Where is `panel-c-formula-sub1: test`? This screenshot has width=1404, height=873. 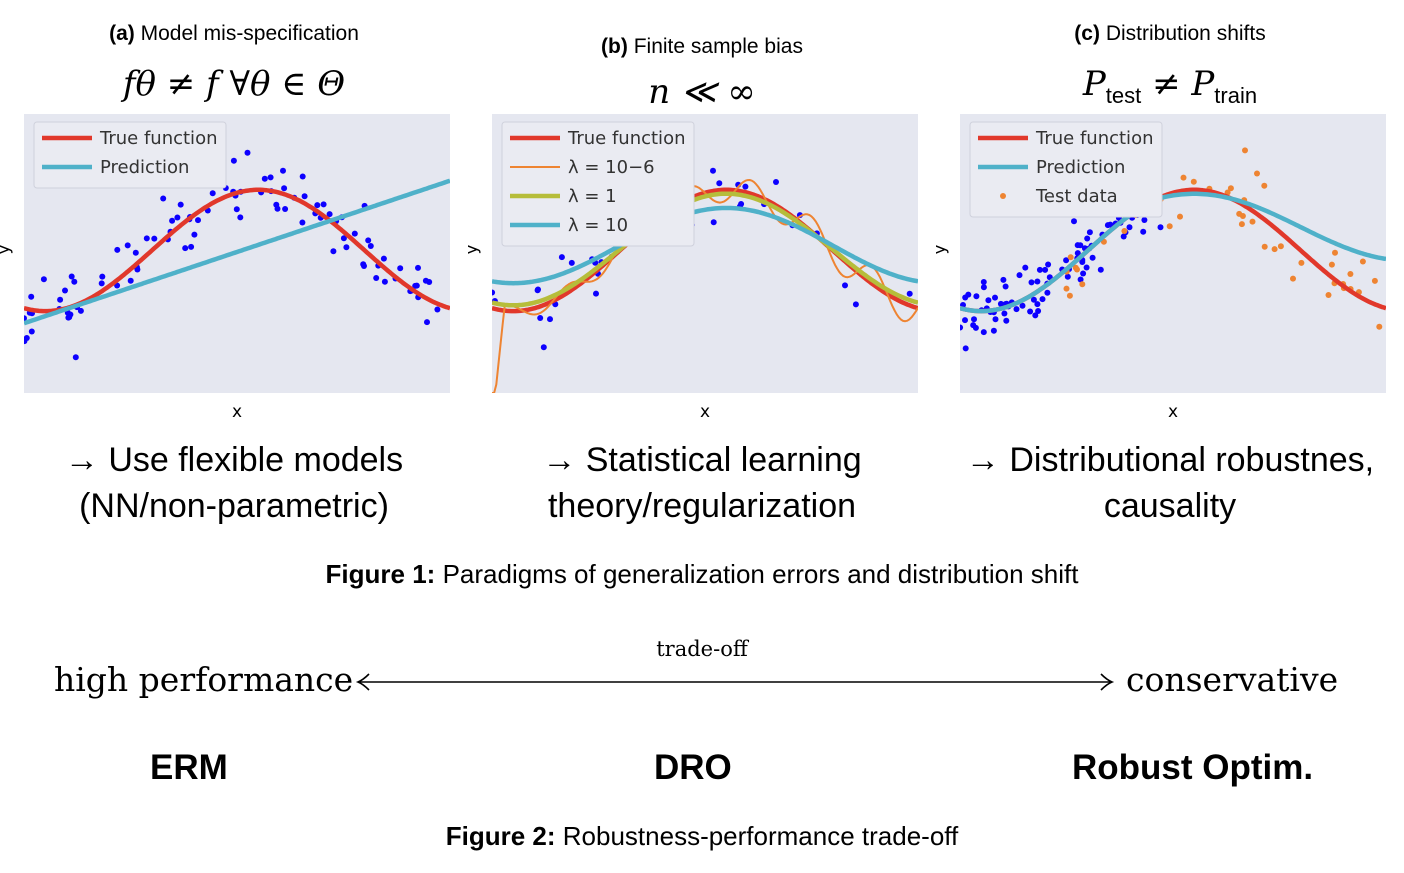 panel-c-formula-sub1: test is located at coordinates (1123, 95).